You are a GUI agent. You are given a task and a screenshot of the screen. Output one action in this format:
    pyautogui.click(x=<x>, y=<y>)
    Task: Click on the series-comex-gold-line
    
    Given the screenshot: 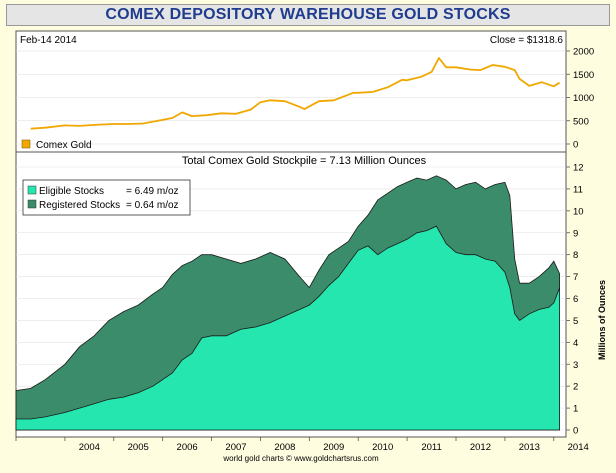 What is the action you would take?
    pyautogui.click(x=295, y=93)
    